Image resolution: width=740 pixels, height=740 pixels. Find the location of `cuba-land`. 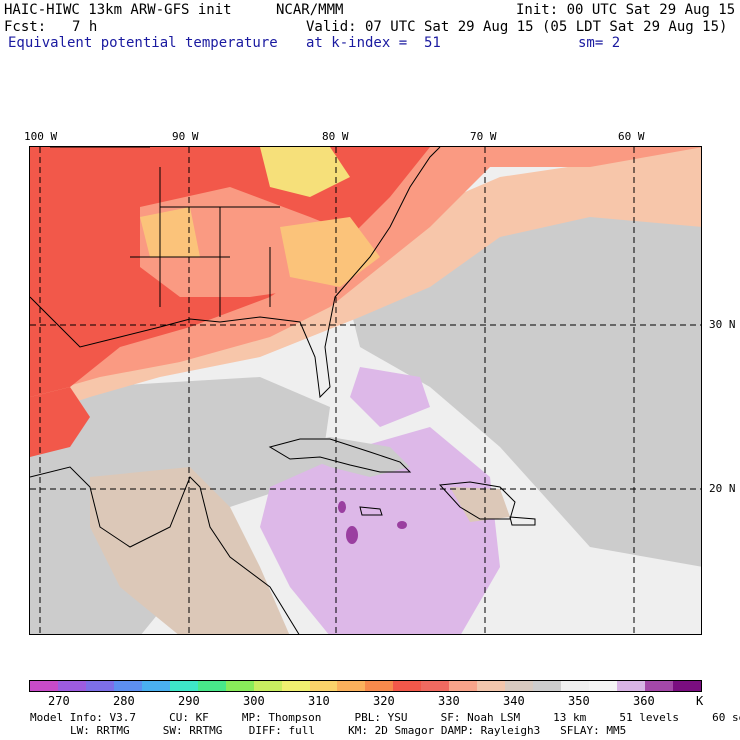

cuba-land is located at coordinates (345, 457).